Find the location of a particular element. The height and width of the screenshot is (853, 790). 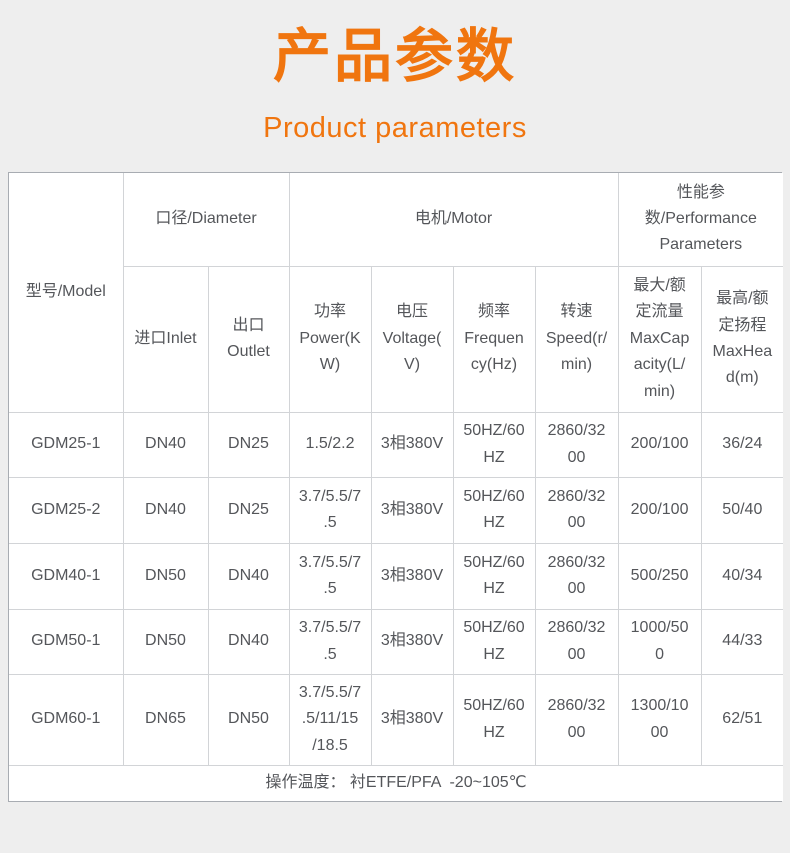

header-outlet: 出口 Outlet is located at coordinates (248, 339).